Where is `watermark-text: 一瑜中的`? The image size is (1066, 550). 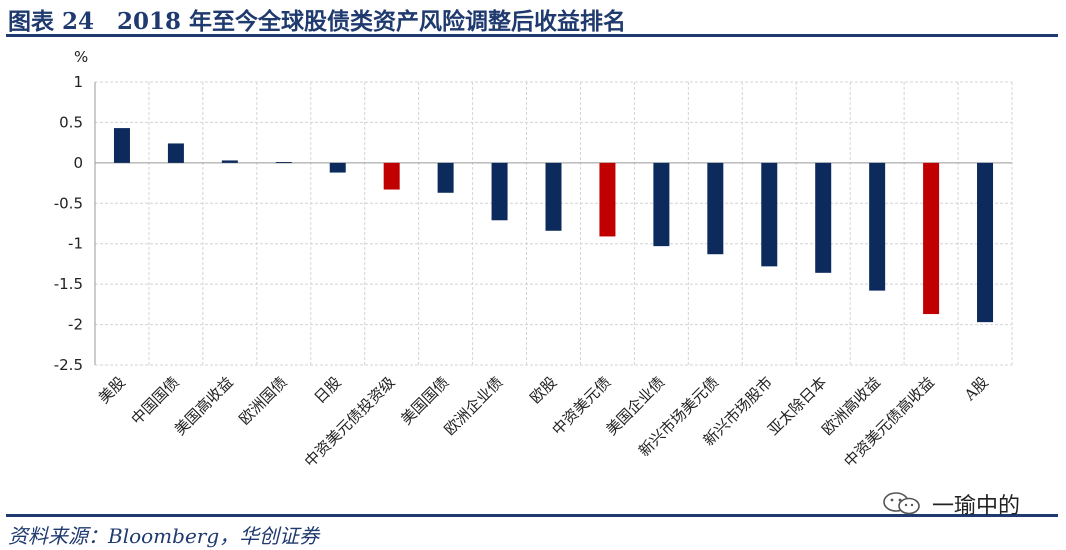 watermark-text: 一瑜中的 is located at coordinates (976, 506).